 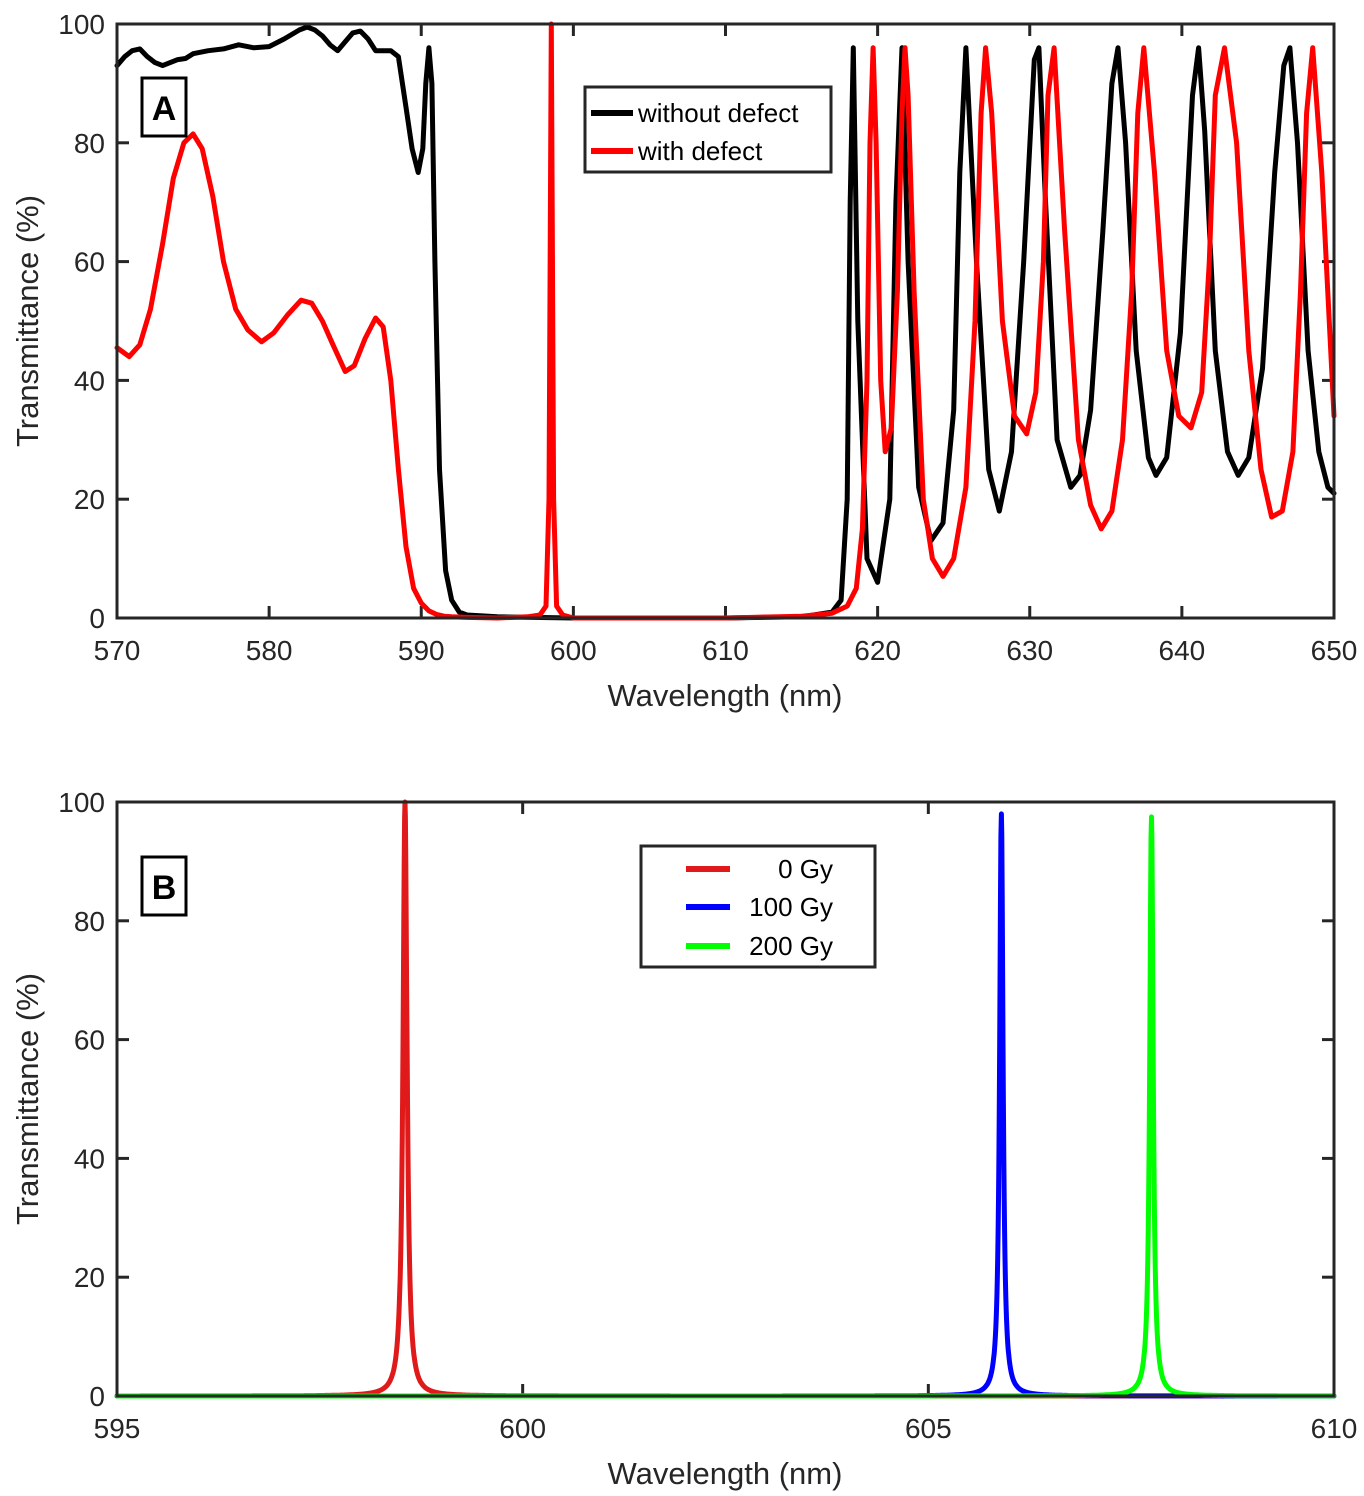 What do you see at coordinates (27, 321) in the screenshot?
I see `panel-a-ylabel: Transmittance (%)` at bounding box center [27, 321].